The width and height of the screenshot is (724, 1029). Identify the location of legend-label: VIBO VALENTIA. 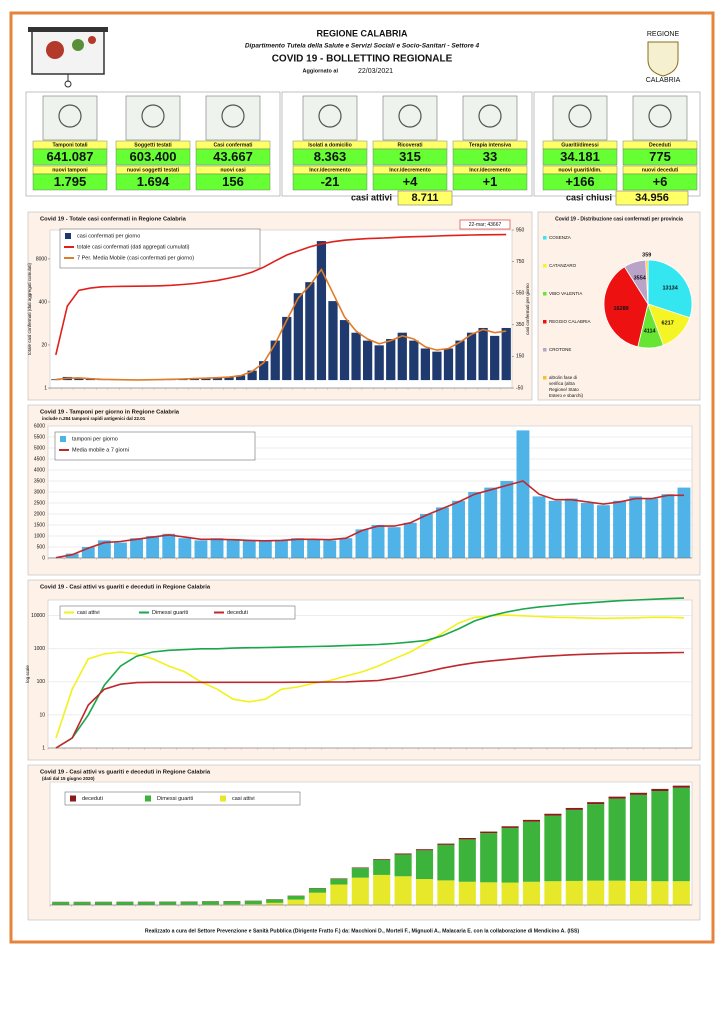
(565, 293).